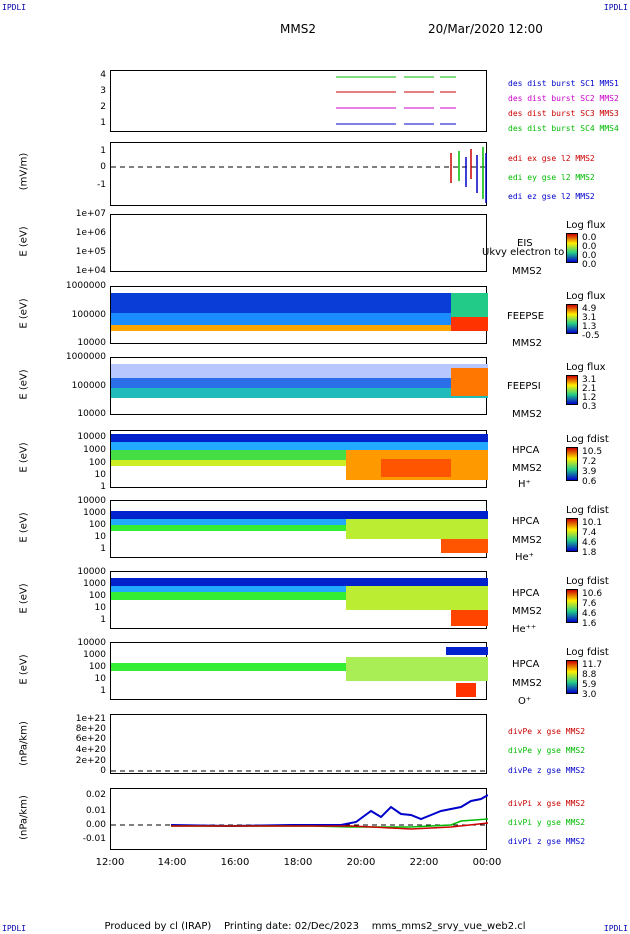 The height and width of the screenshot is (934, 630). I want to click on colorbar-value: 4.6, so click(589, 543).